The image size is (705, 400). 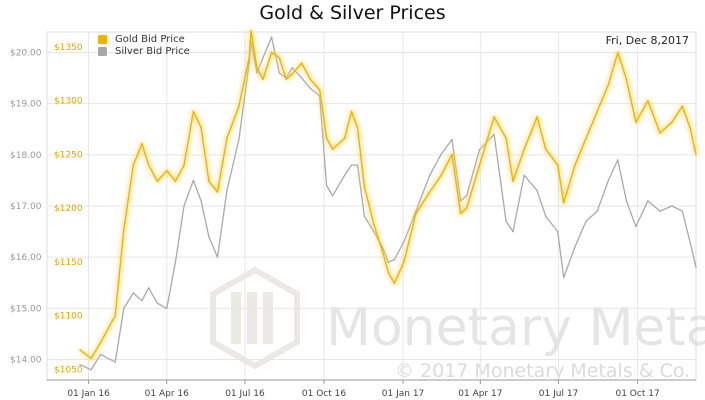 What do you see at coordinates (637, 394) in the screenshot?
I see `x-tick-label: 01 Oct 17` at bounding box center [637, 394].